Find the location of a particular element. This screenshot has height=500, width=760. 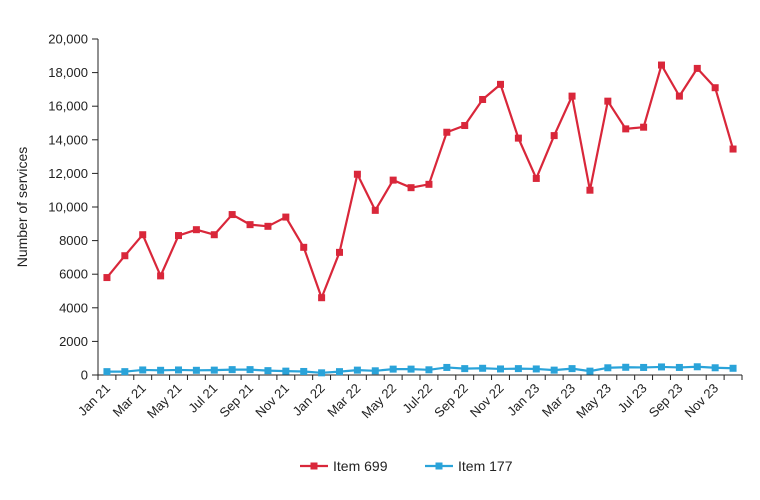

x-tick-label: Sep 21 is located at coordinates (236, 401).